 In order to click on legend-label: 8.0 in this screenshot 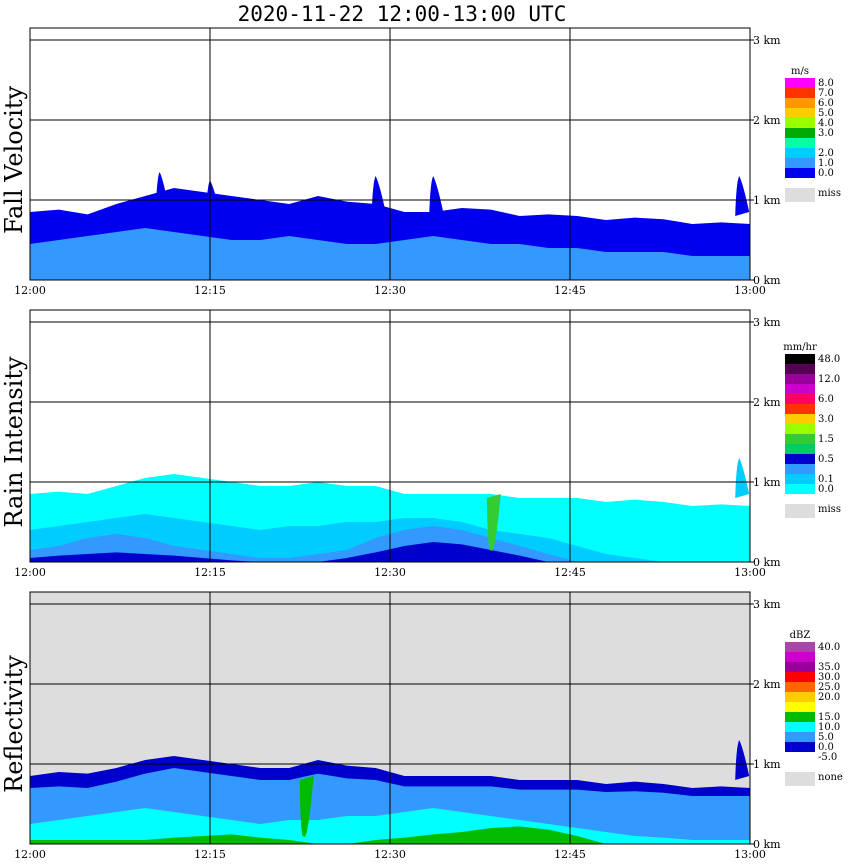, I will do `click(826, 83)`.